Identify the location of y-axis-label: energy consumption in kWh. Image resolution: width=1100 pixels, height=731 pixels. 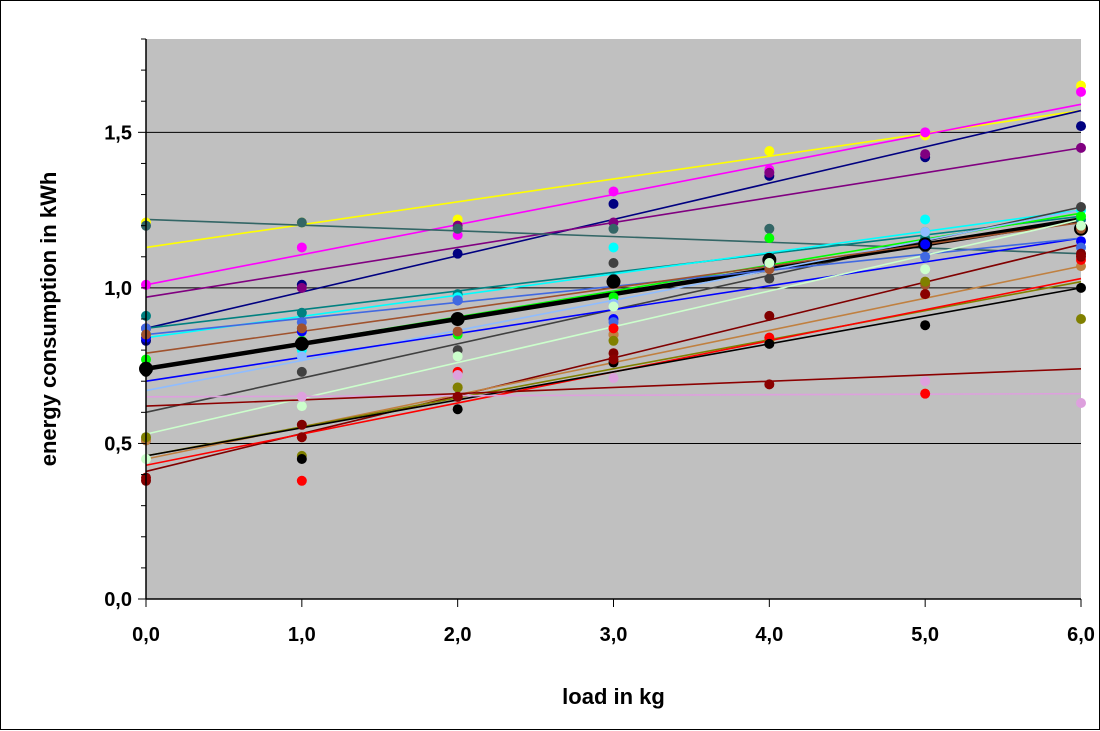
(48, 319).